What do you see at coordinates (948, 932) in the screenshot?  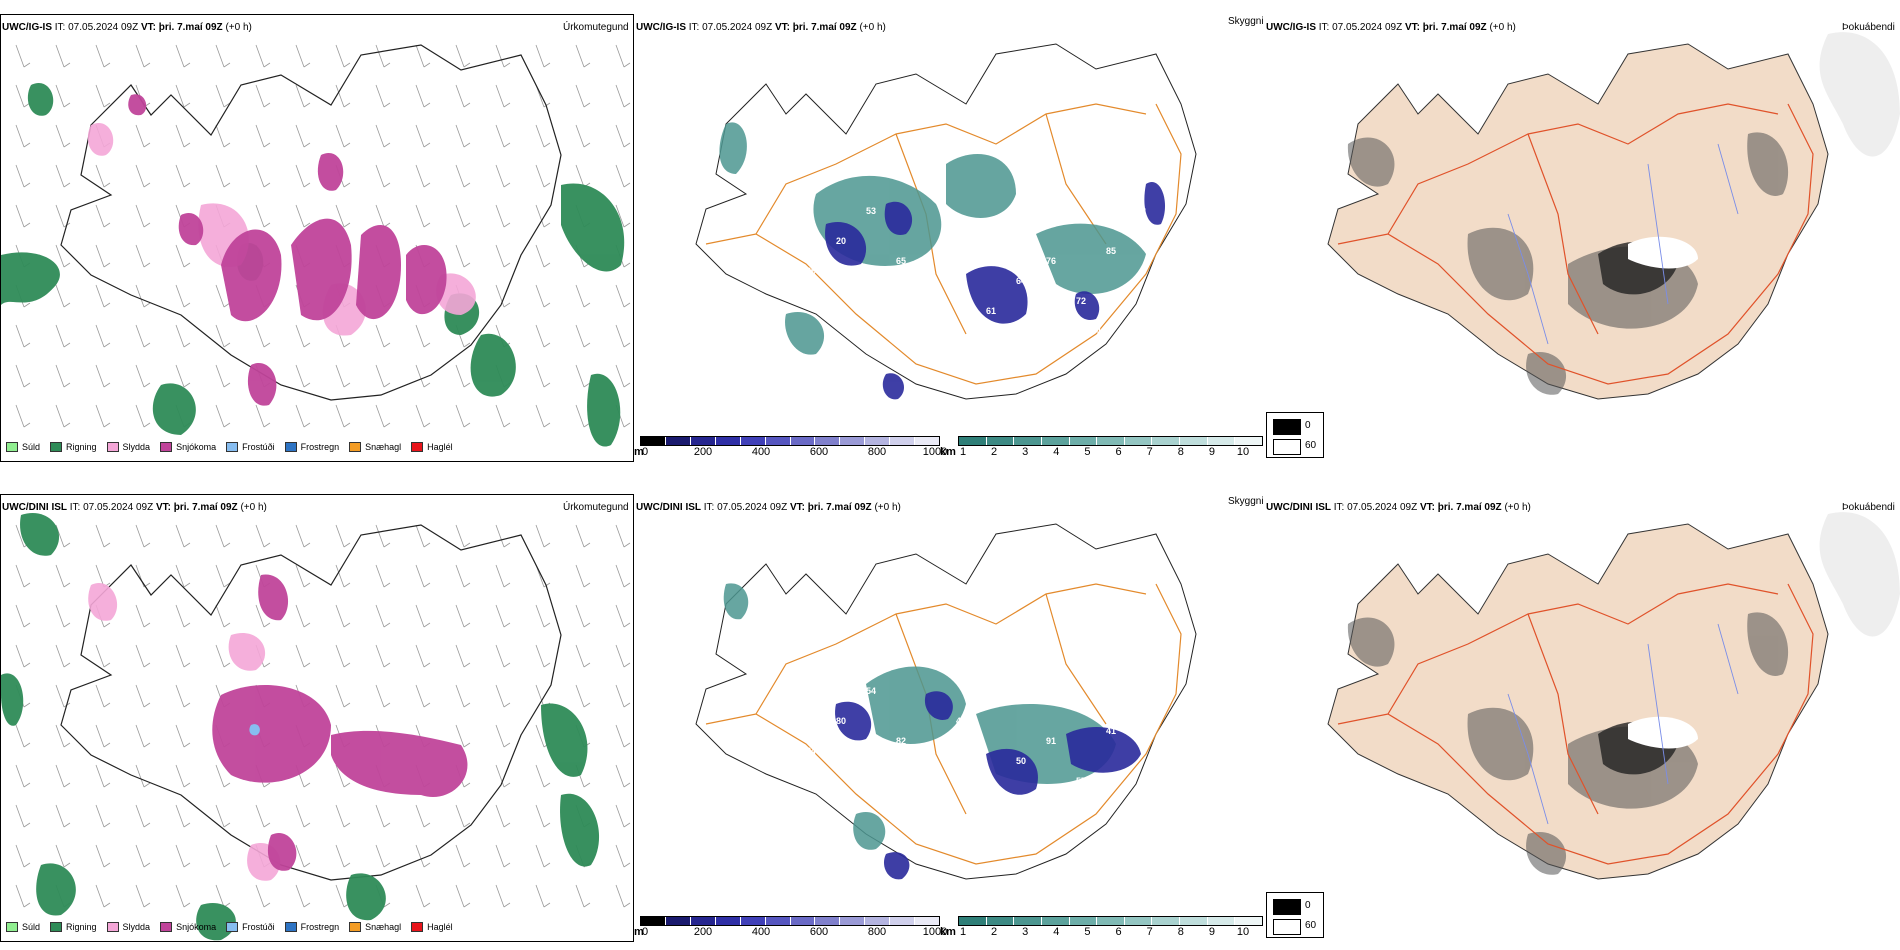 I see `visibility-unit: km` at bounding box center [948, 932].